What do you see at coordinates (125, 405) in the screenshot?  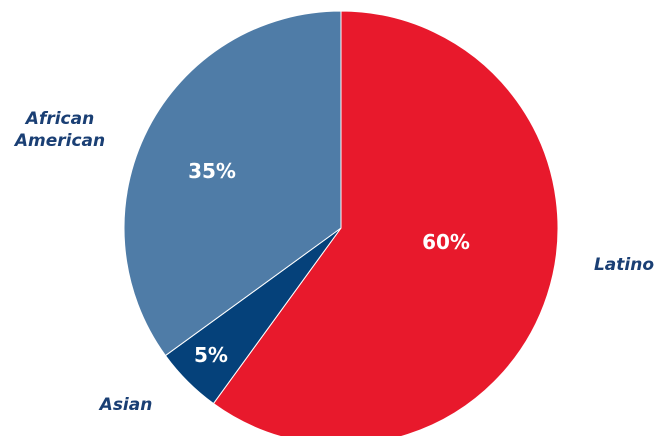 I see `category-label-asian: Asian` at bounding box center [125, 405].